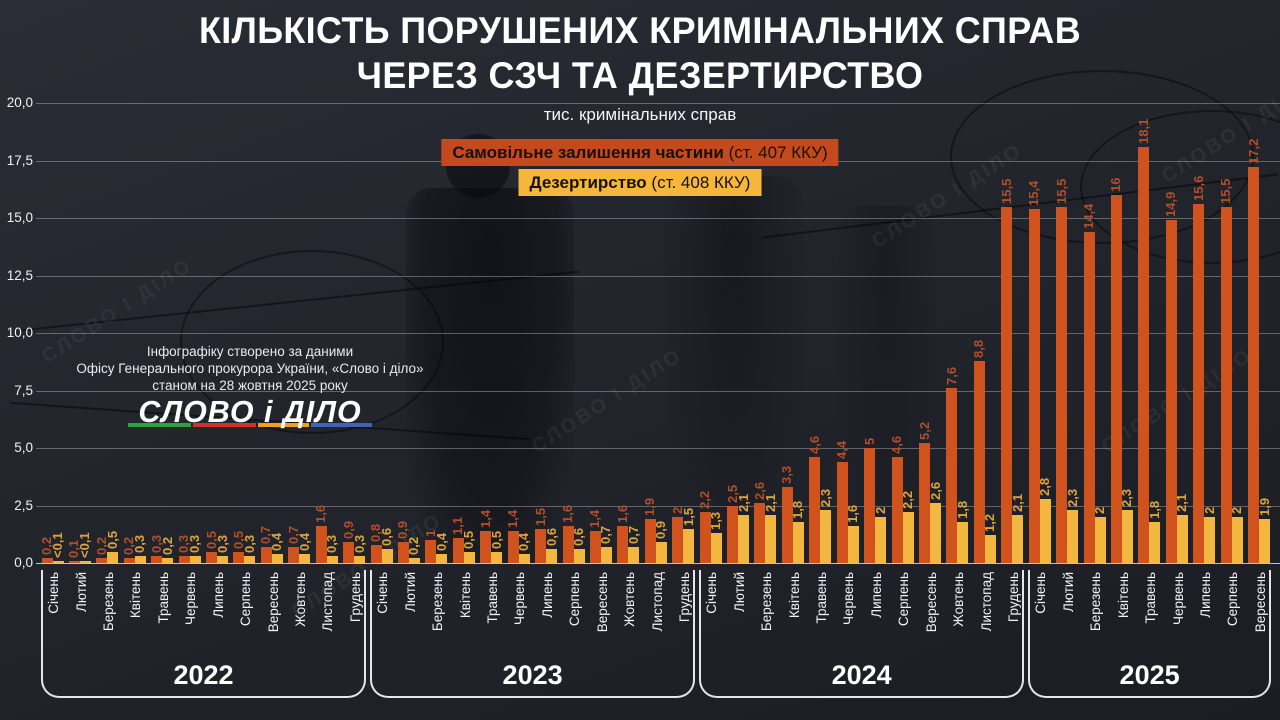 The image size is (1280, 720). What do you see at coordinates (588, 182) in the screenshot?
I see `legend-desertion-name: Дезертирство` at bounding box center [588, 182].